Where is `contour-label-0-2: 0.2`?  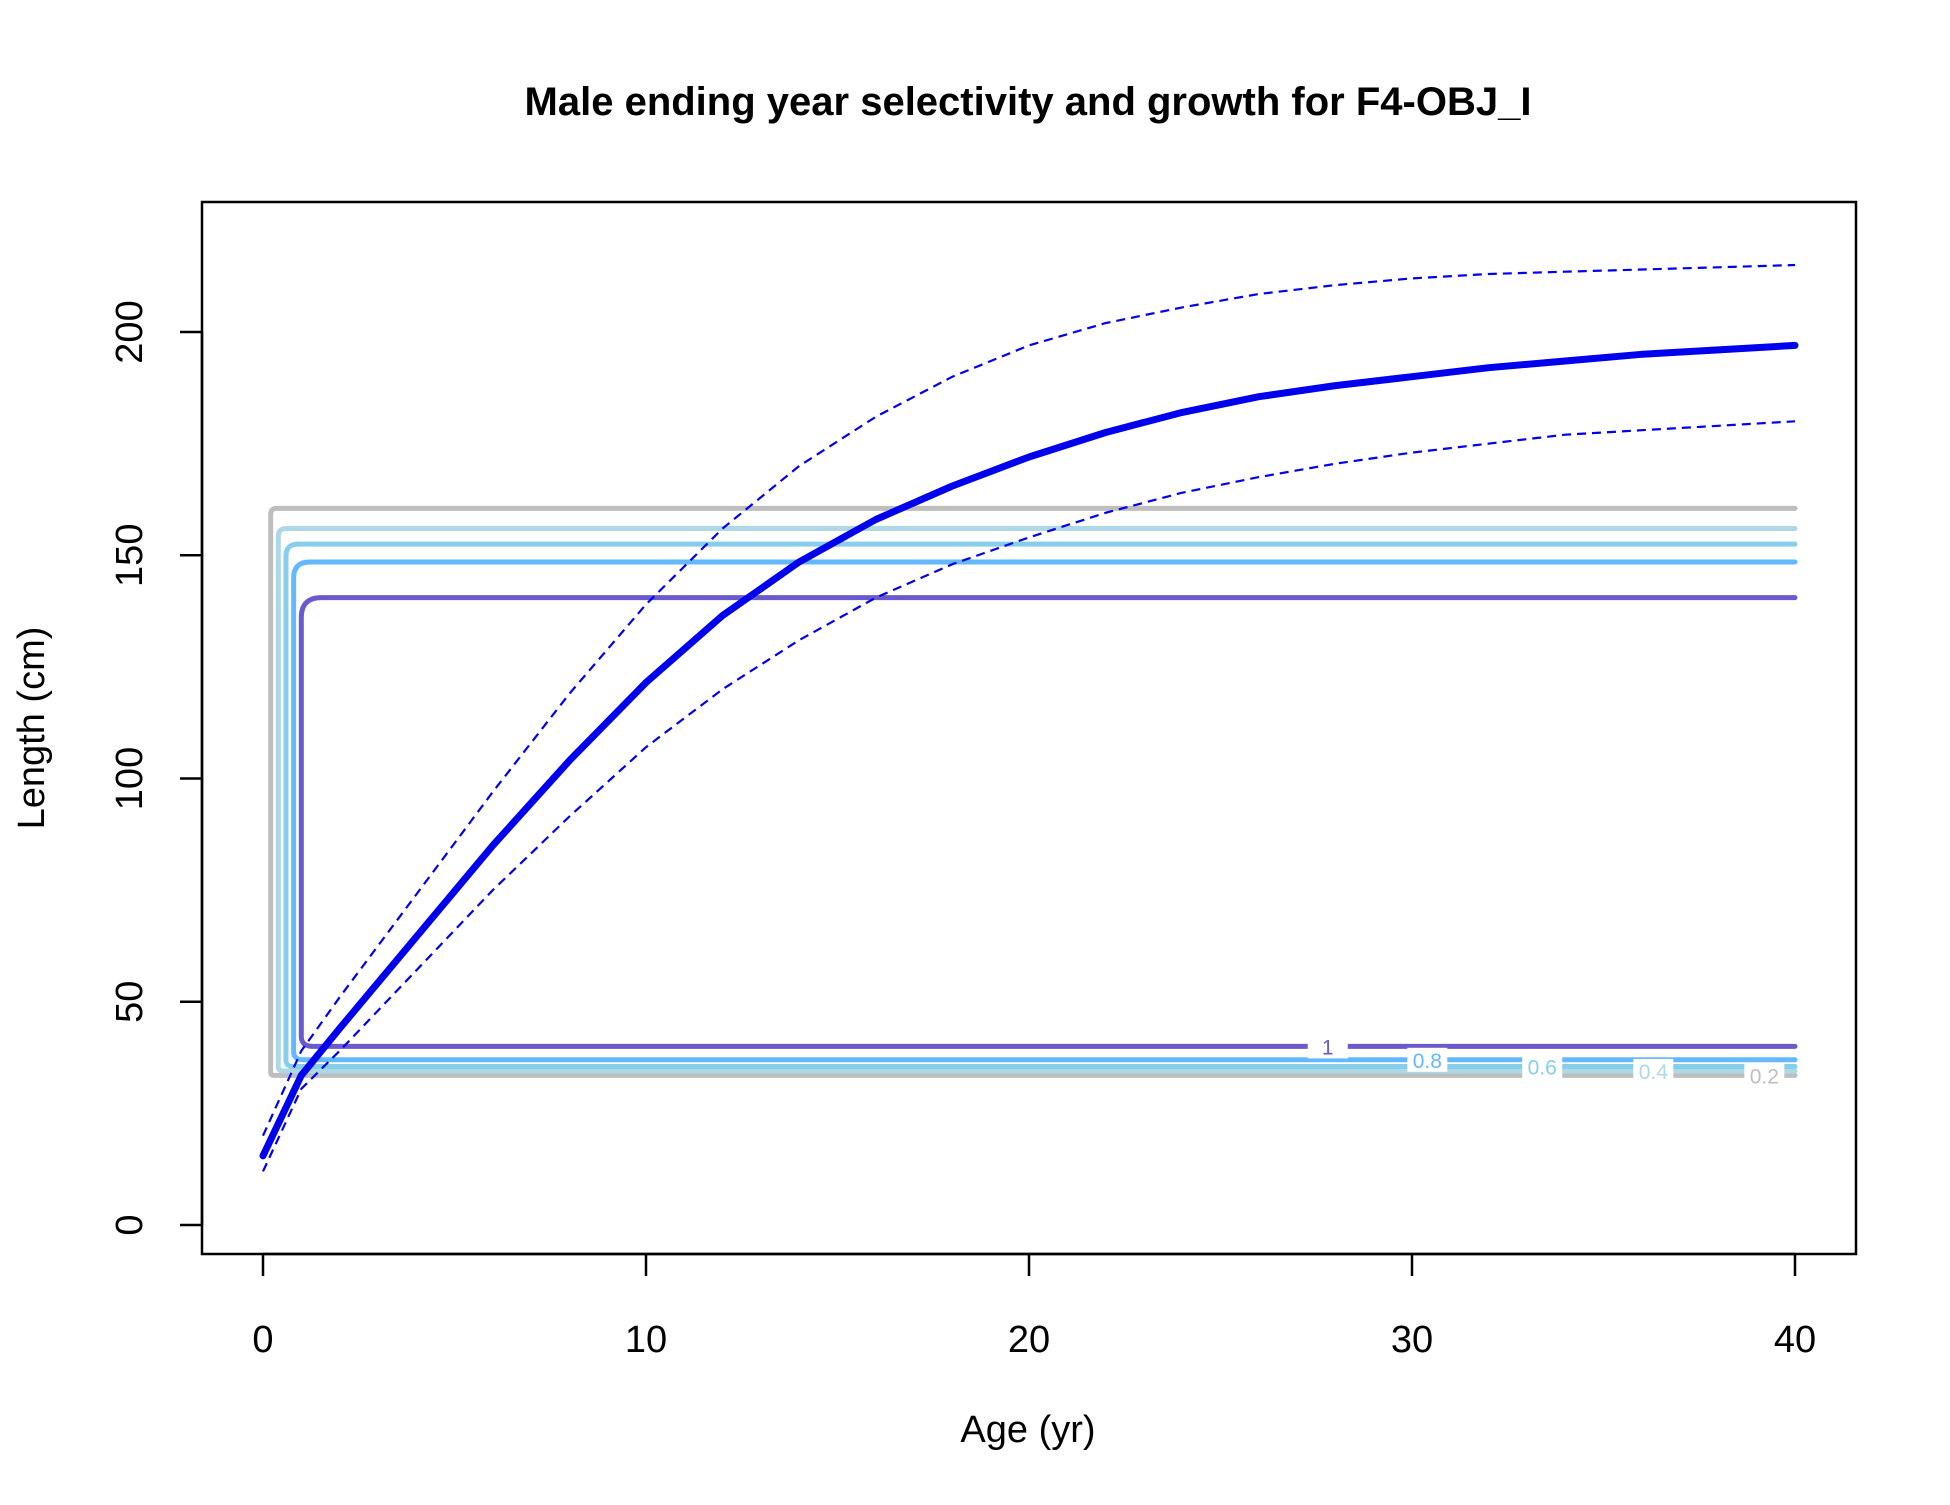 contour-label-0-2: 0.2 is located at coordinates (1764, 1076).